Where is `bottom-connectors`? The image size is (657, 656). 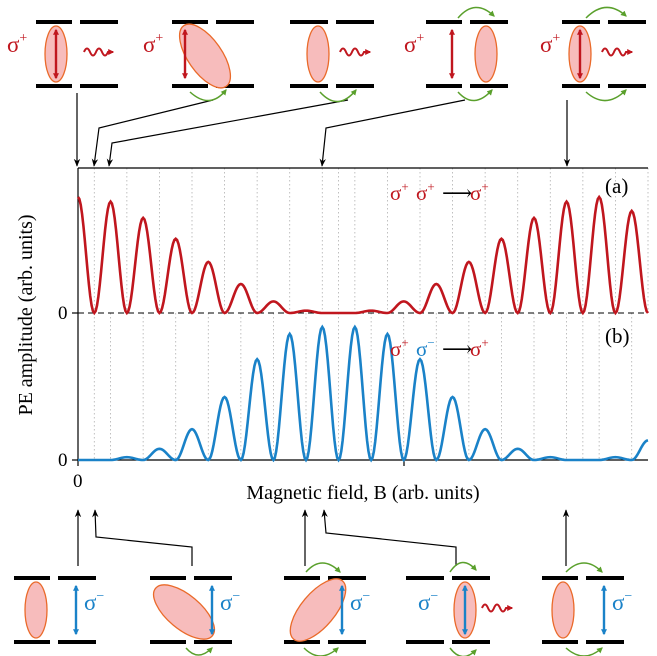
bottom-connectors is located at coordinates (322, 537).